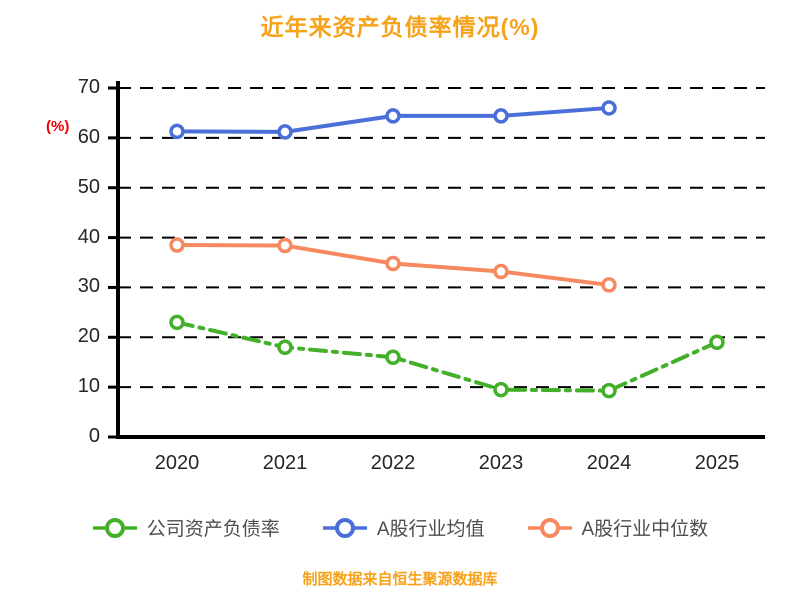  I want to click on footer-note: 制图数据来自恒生聚源数据库, so click(400, 579).